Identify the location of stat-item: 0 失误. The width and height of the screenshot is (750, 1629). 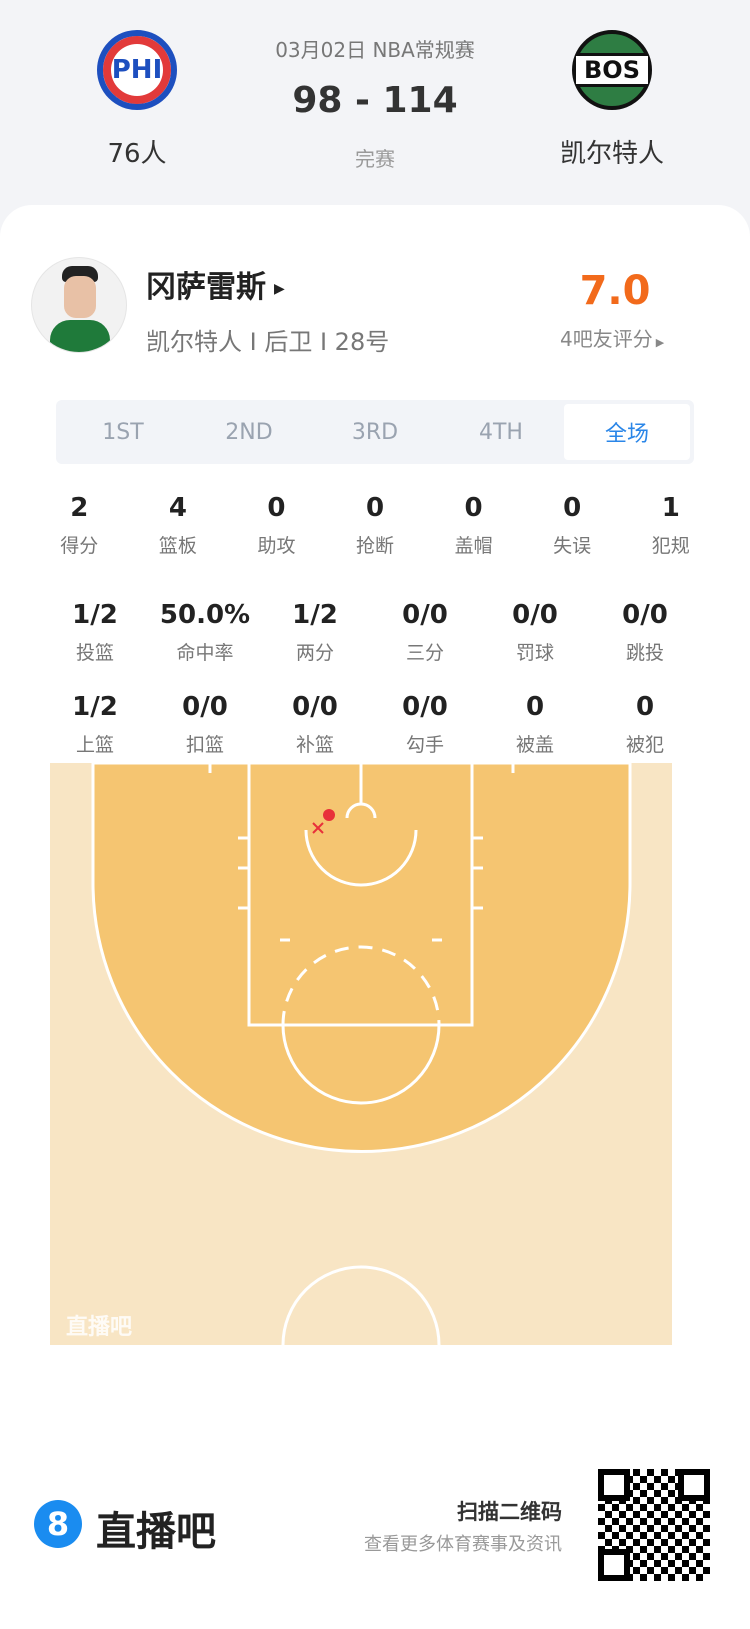
(572, 525).